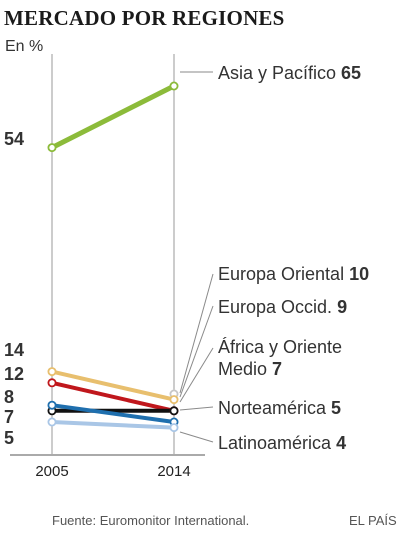  What do you see at coordinates (14, 350) in the screenshot?
I see `start-value-label: 14` at bounding box center [14, 350].